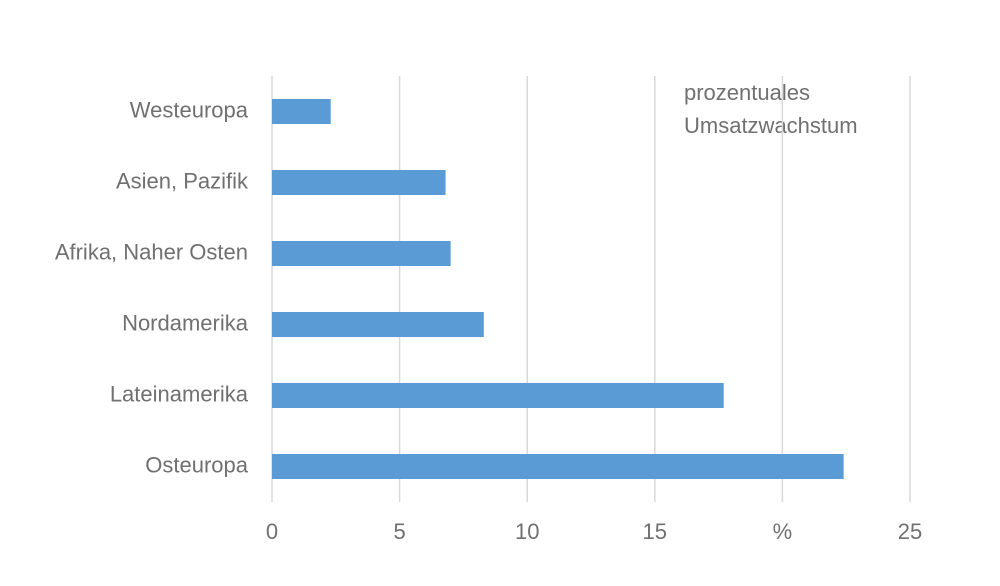 Image resolution: width=1000 pixels, height=586 pixels. Describe the element at coordinates (185, 322) in the screenshot. I see `y-tick-label: Nordamerika` at that location.